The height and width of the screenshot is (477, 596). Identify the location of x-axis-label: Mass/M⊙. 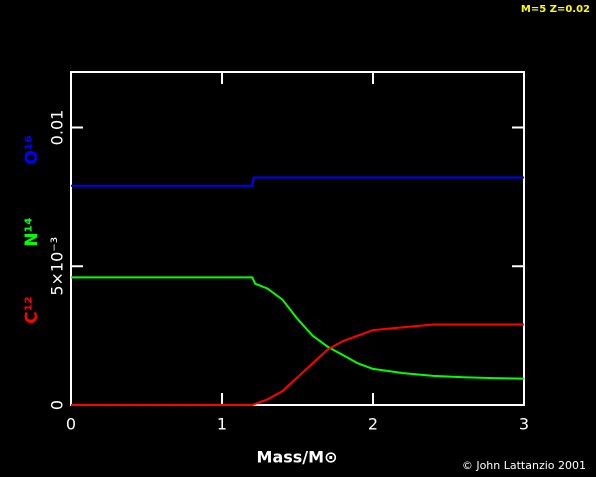
(297, 457).